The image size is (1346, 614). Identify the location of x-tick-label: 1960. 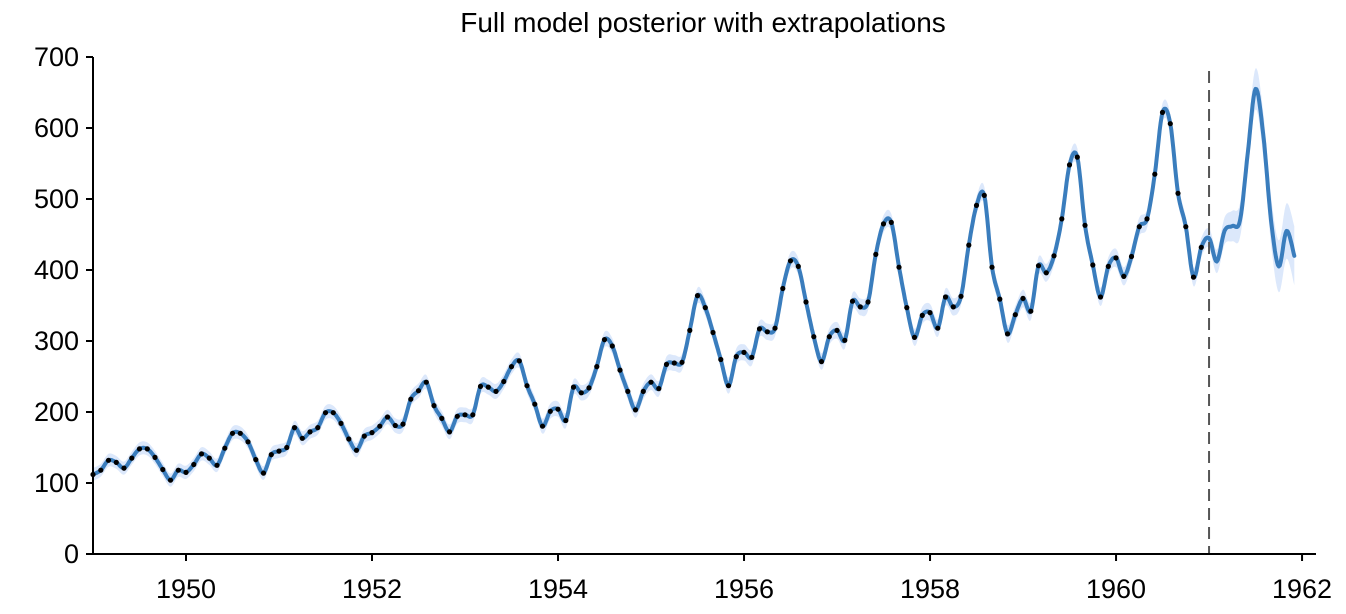
(1116, 589).